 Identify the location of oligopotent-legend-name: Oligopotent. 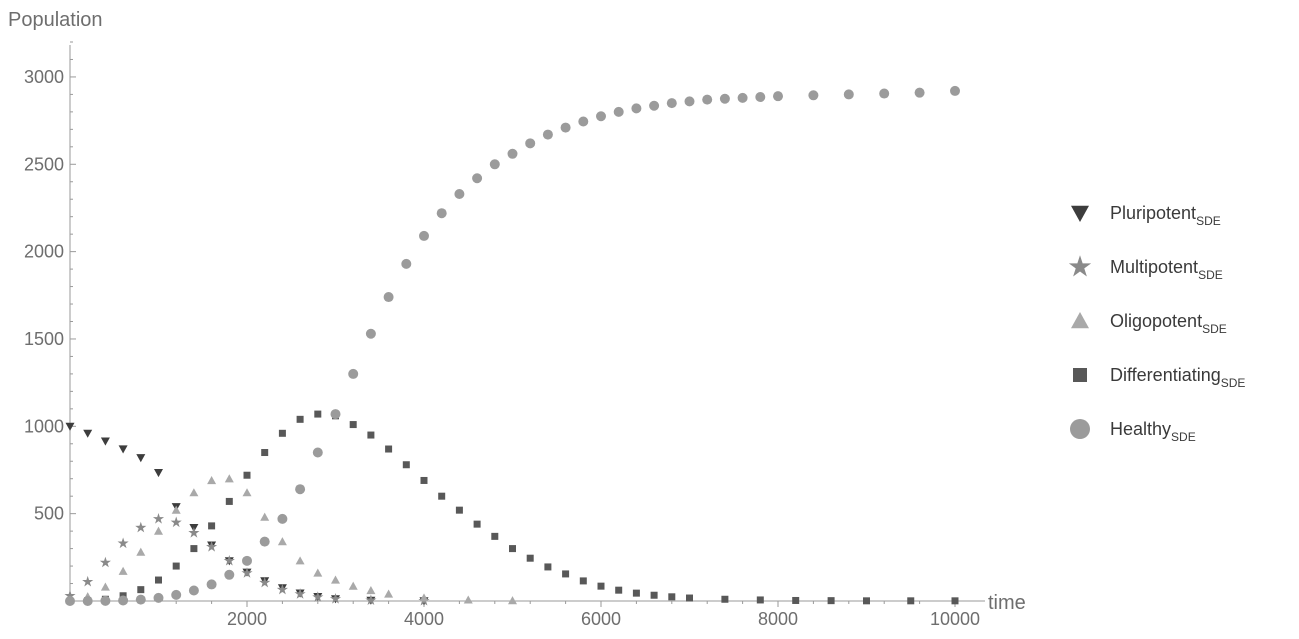
(1156, 321).